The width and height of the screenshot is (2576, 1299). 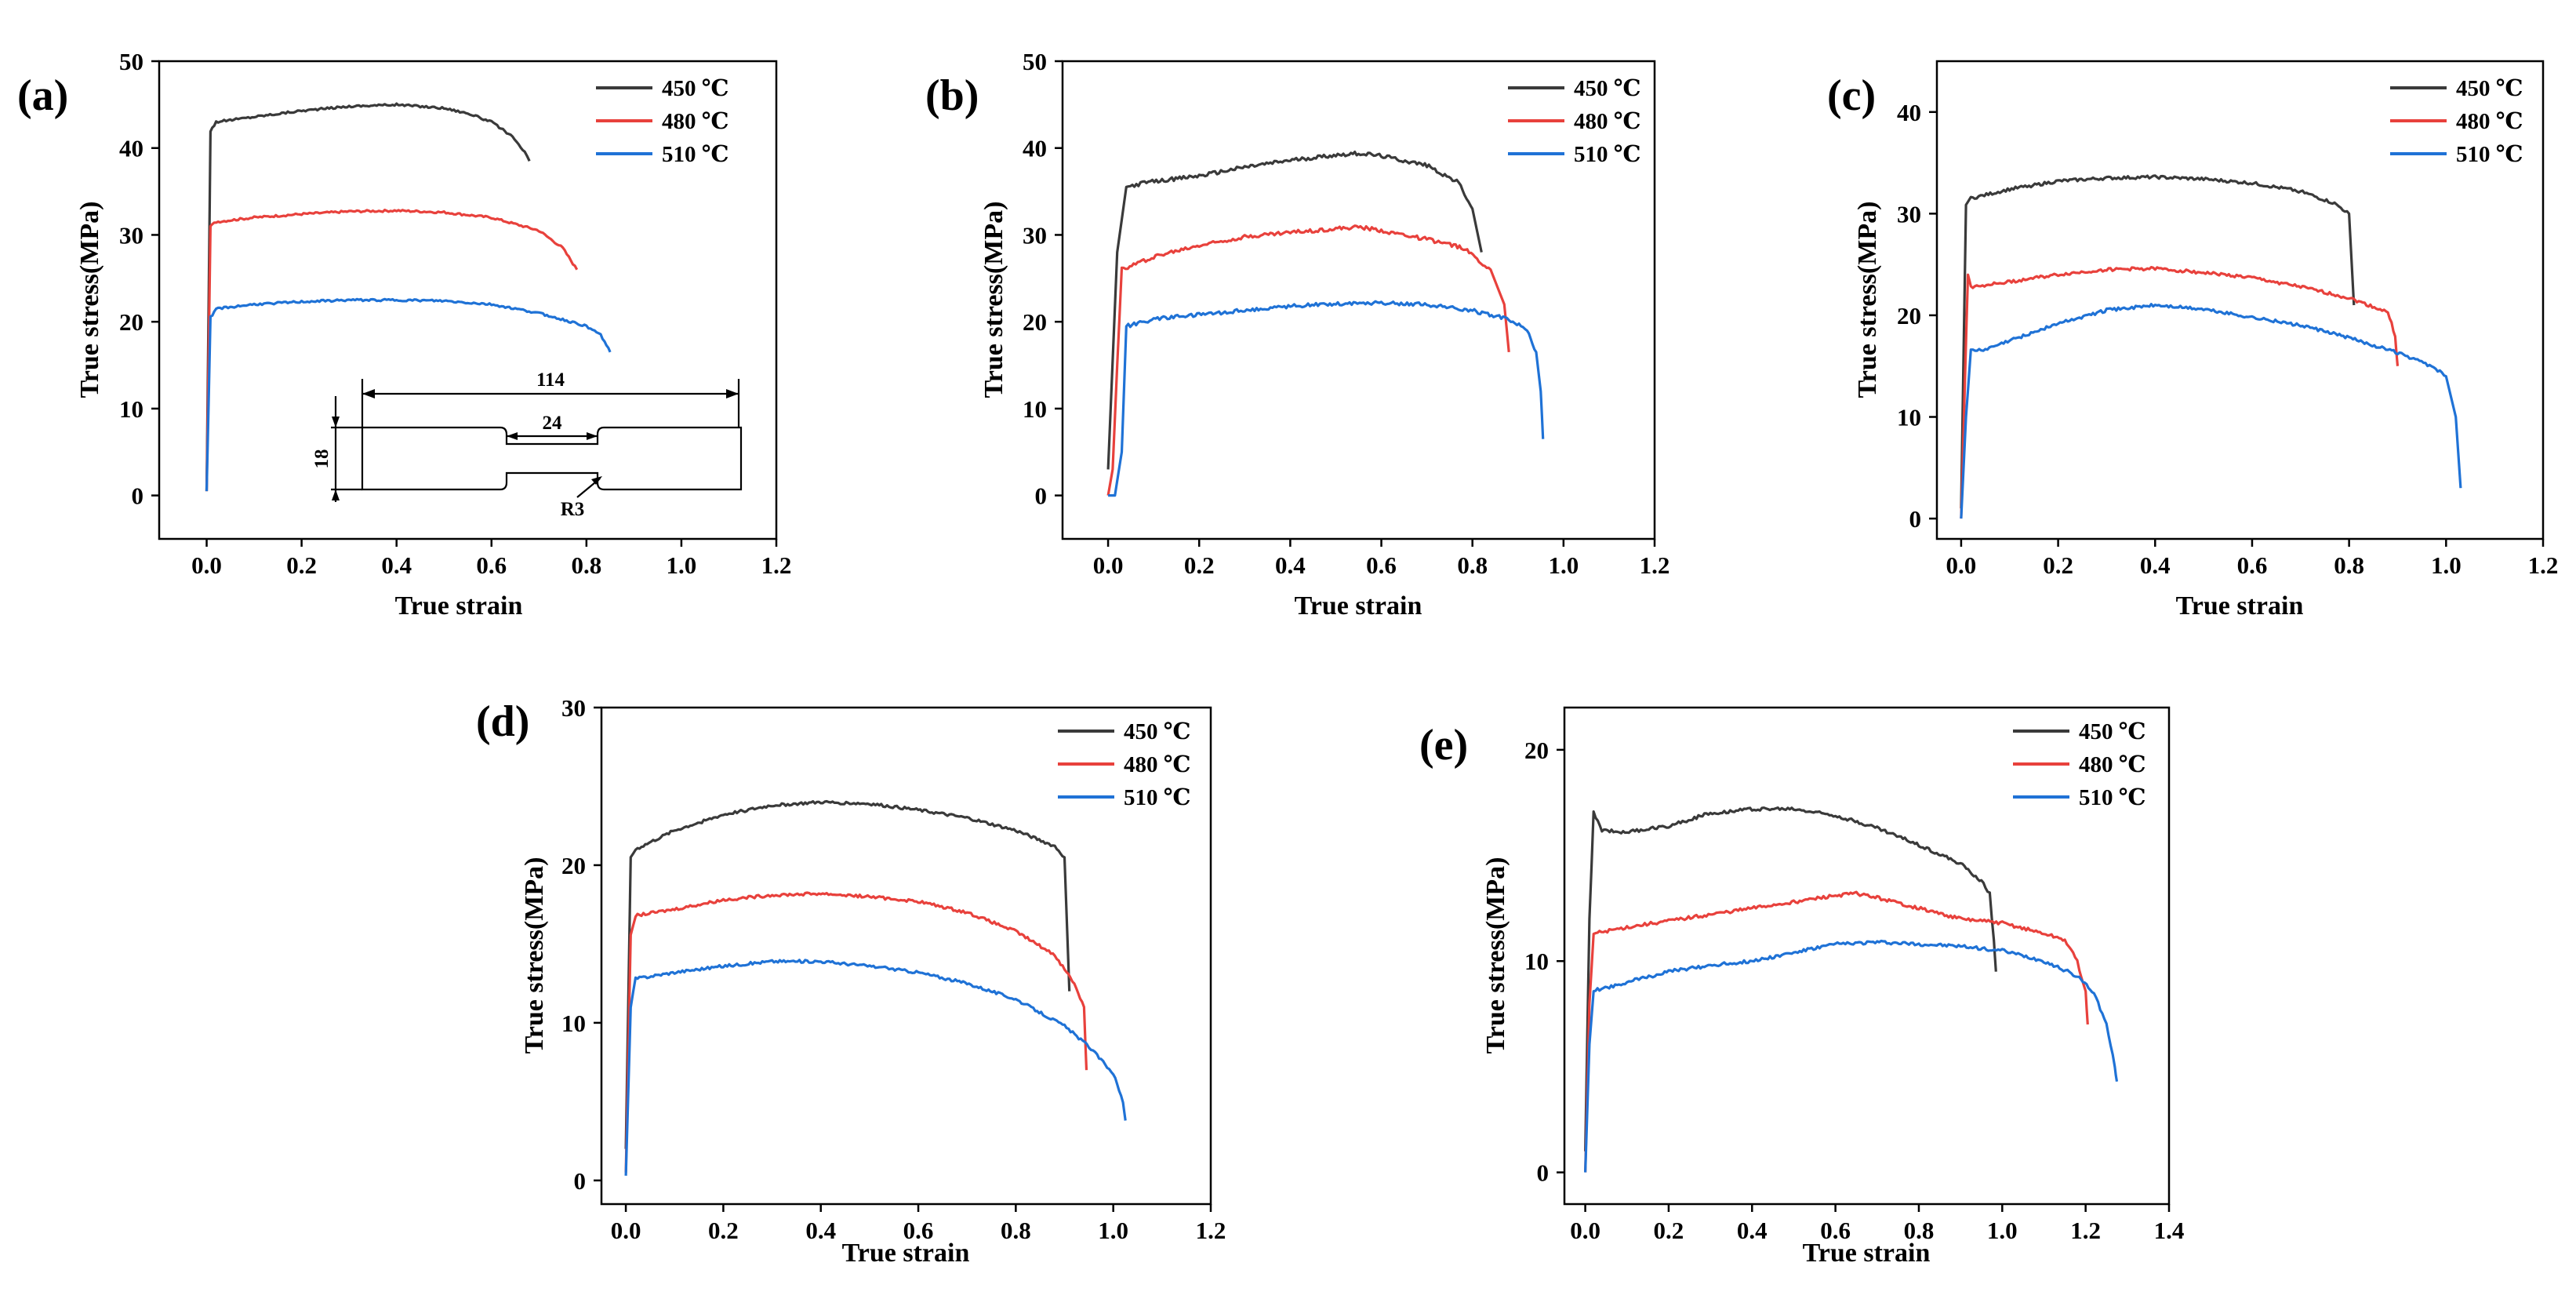 I want to click on panel-letter: (e), so click(x=1443, y=745).